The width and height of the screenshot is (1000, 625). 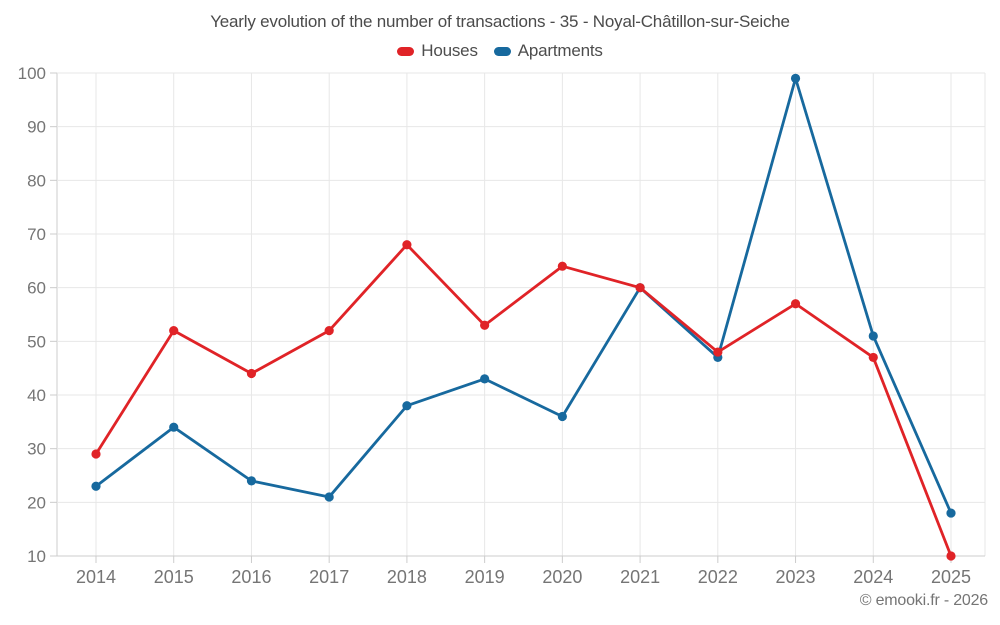 I want to click on x-tick-label: 2019, so click(x=485, y=577).